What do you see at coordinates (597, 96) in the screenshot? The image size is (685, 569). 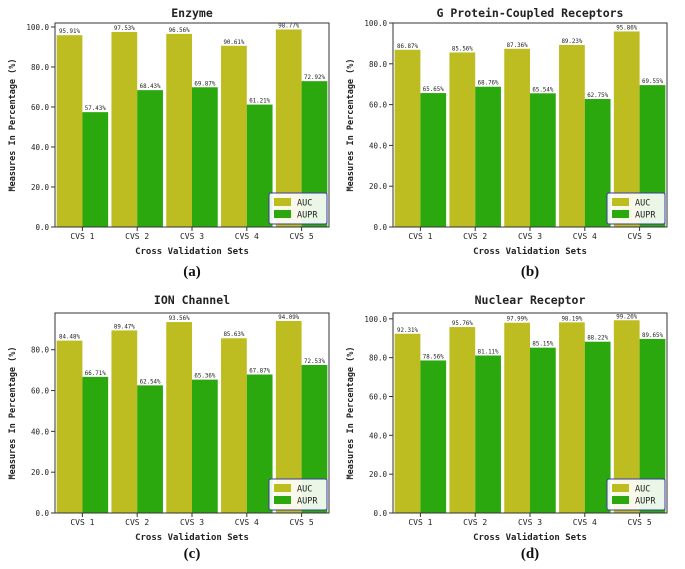 I see `data-label: 62.75%` at bounding box center [597, 96].